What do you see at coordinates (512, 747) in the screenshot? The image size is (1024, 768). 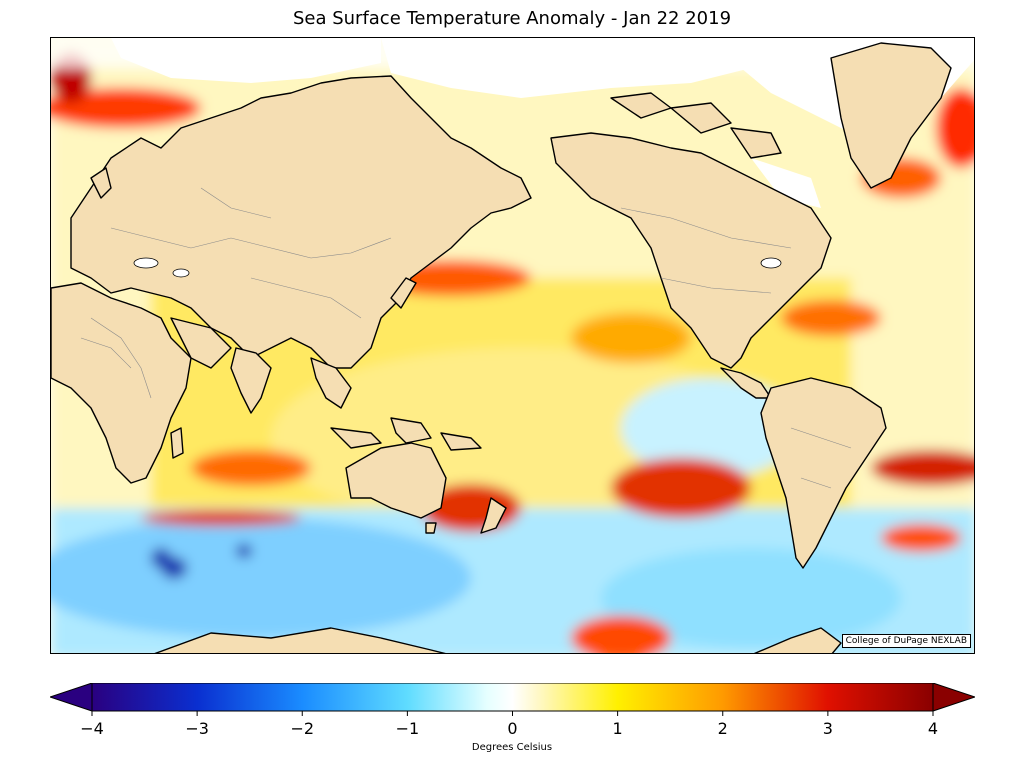 I see `colorbar-units-label: Degrees Celsius` at bounding box center [512, 747].